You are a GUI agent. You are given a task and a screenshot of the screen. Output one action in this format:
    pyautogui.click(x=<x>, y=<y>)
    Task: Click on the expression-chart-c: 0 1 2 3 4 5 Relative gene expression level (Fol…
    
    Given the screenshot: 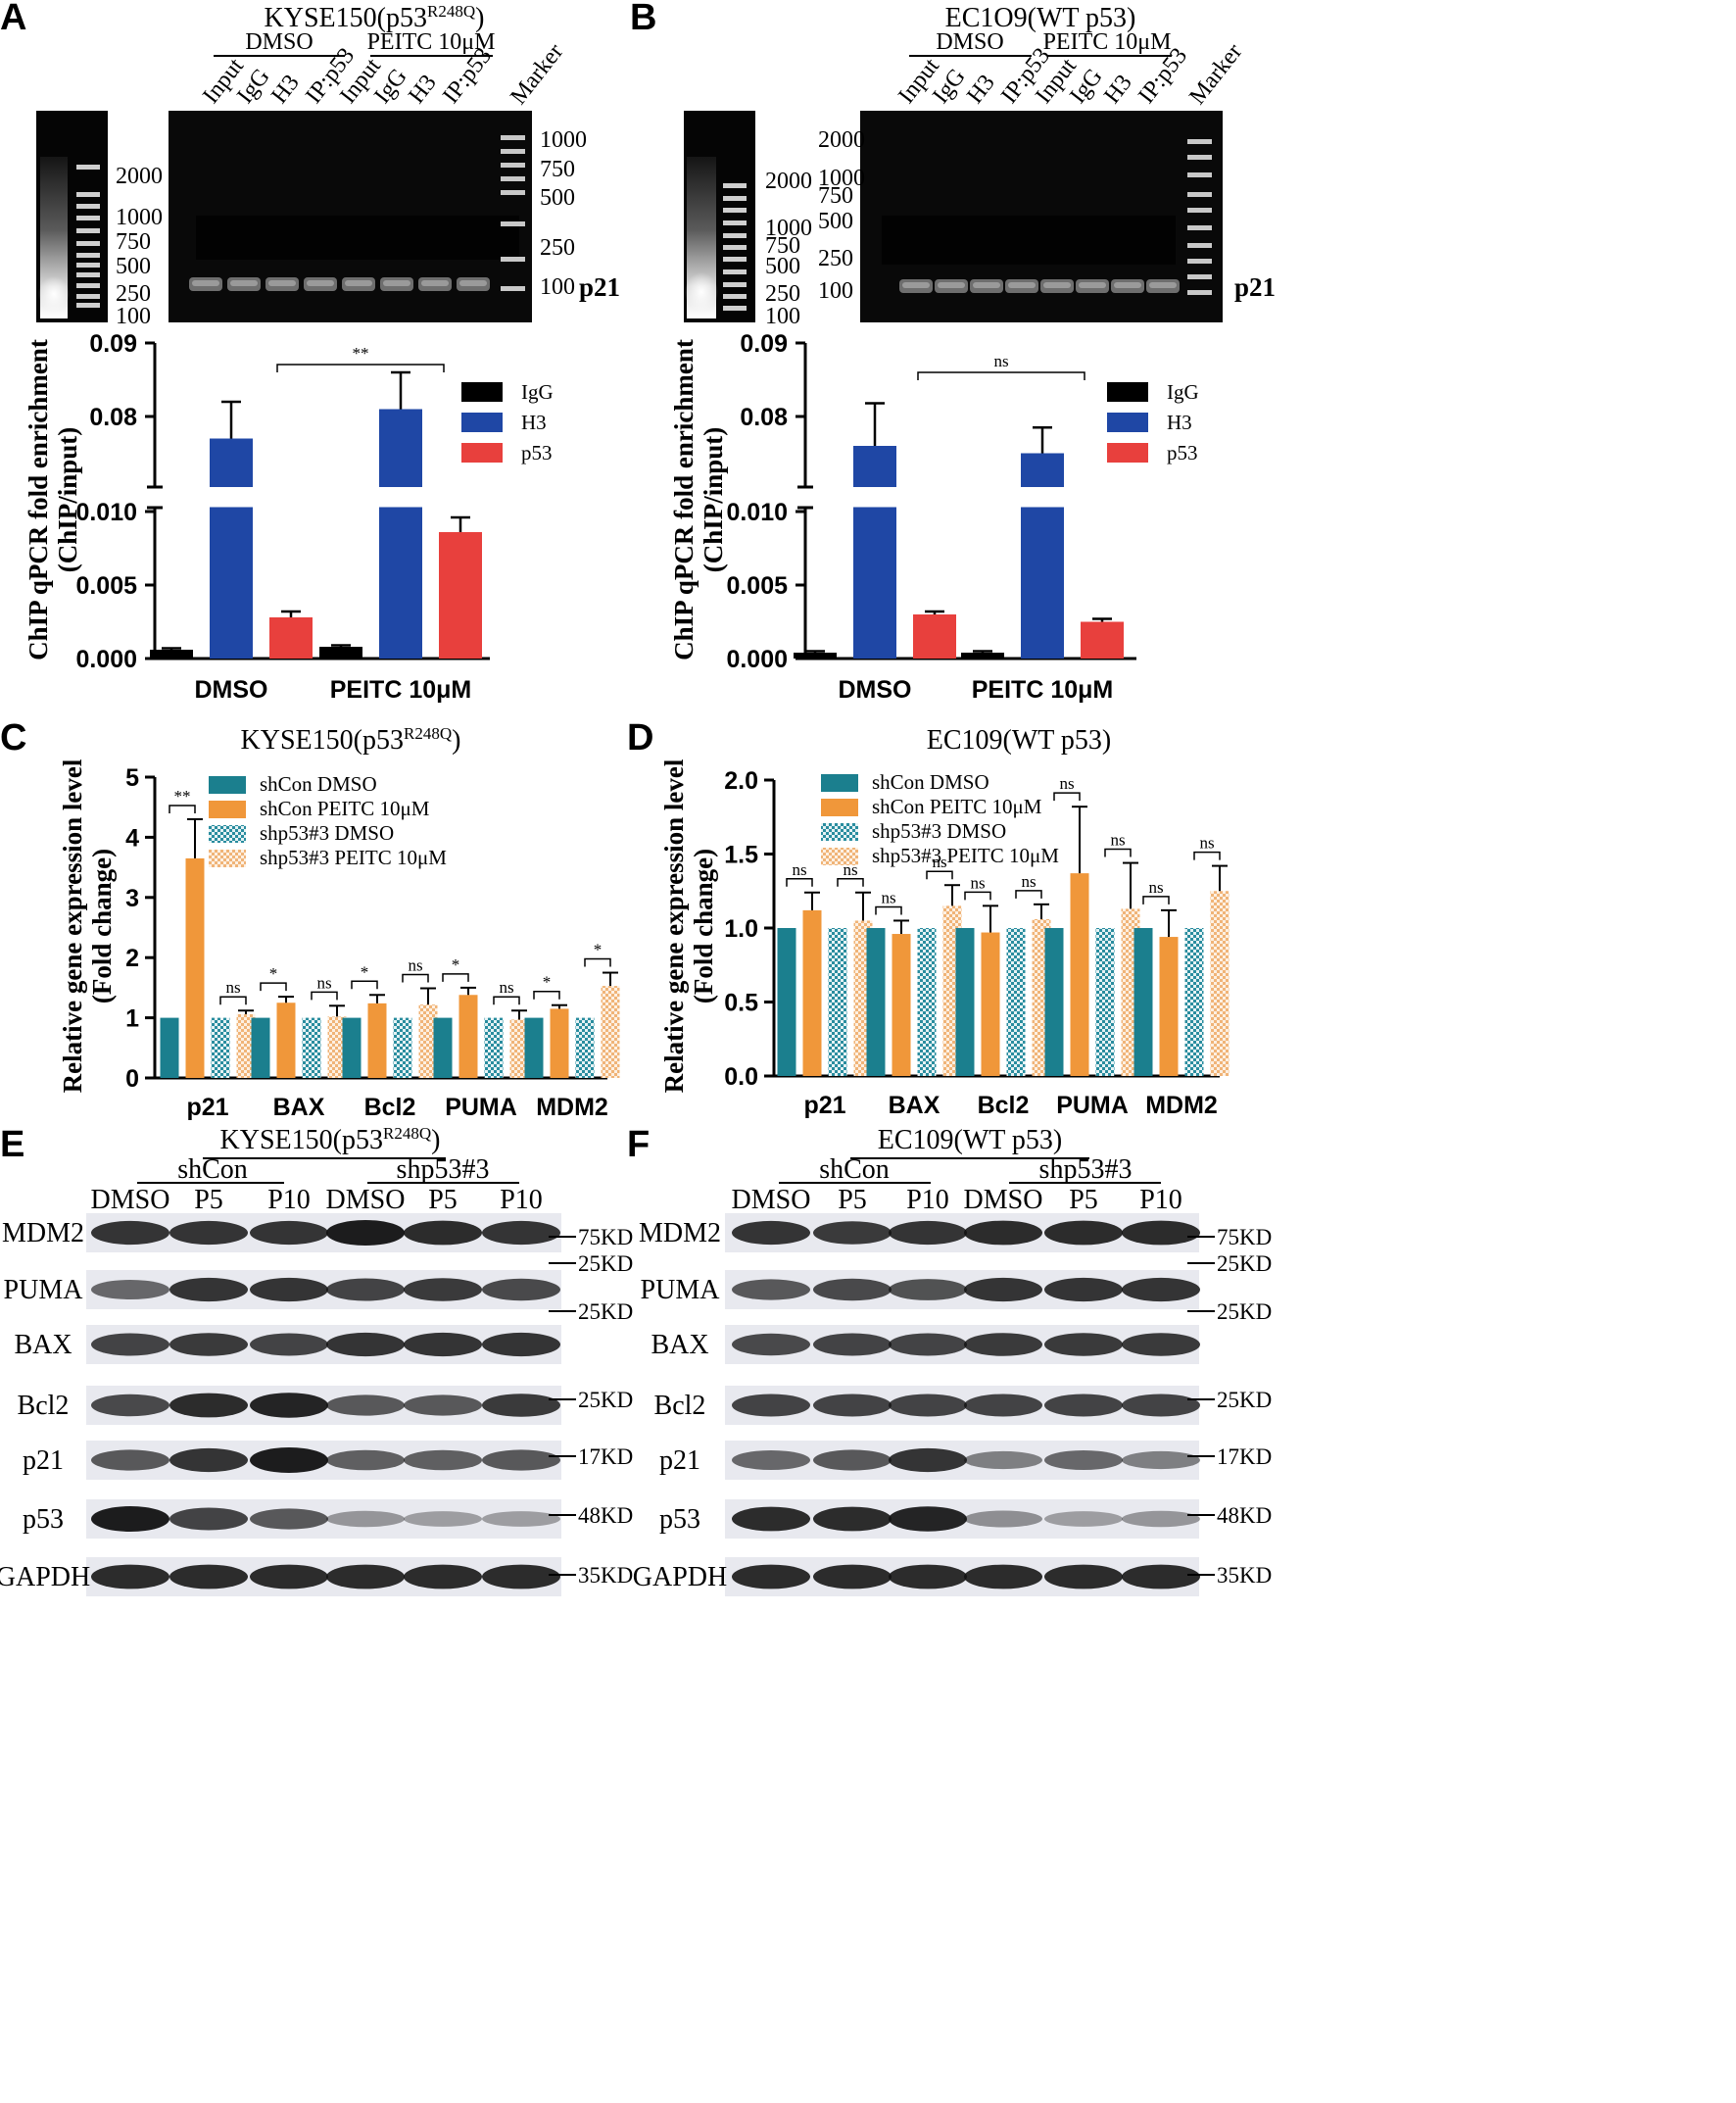 What is the action you would take?
    pyautogui.click(x=339, y=939)
    